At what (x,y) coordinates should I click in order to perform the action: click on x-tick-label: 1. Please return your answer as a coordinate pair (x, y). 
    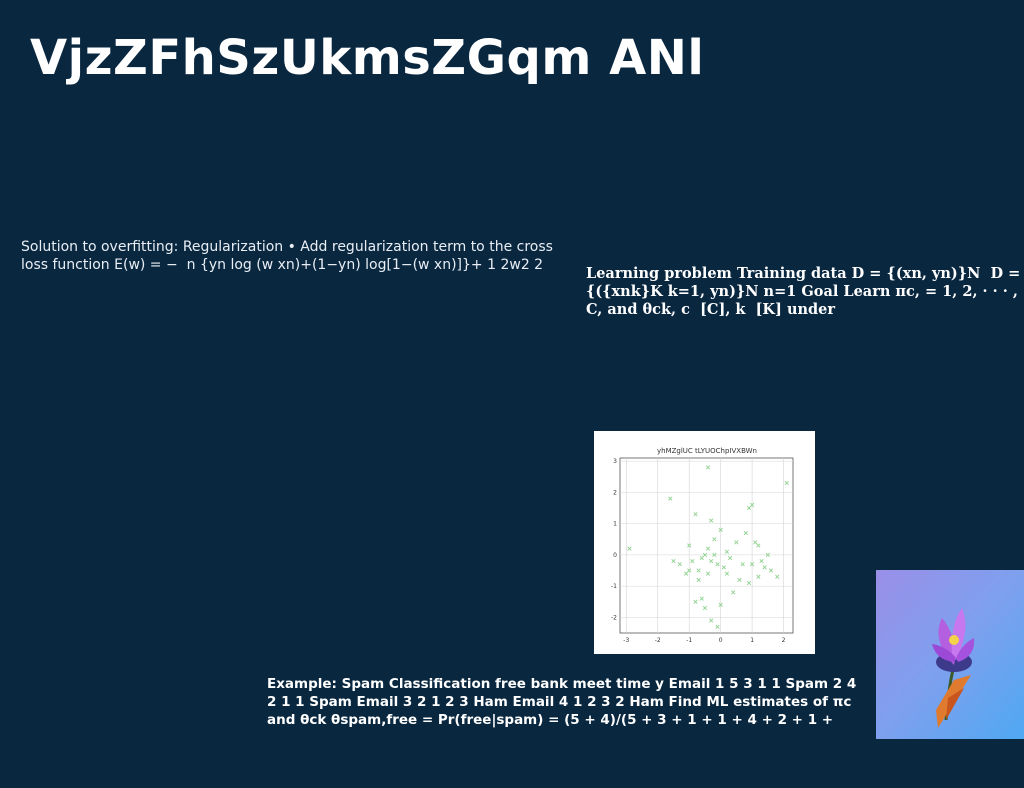
    Looking at the image, I should click on (752, 640).